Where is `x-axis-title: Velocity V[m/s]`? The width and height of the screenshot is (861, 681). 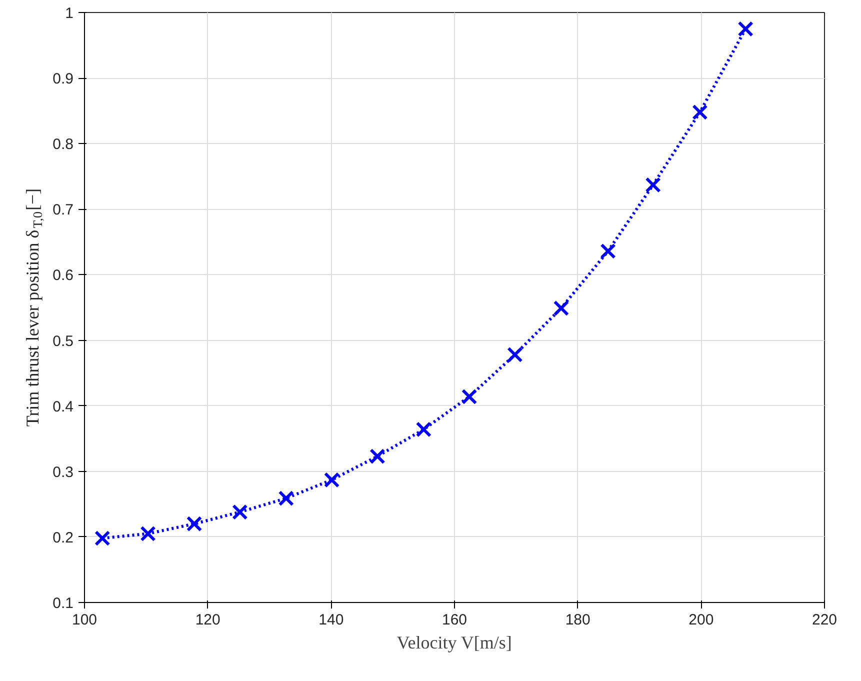
x-axis-title: Velocity V[m/s] is located at coordinates (454, 642).